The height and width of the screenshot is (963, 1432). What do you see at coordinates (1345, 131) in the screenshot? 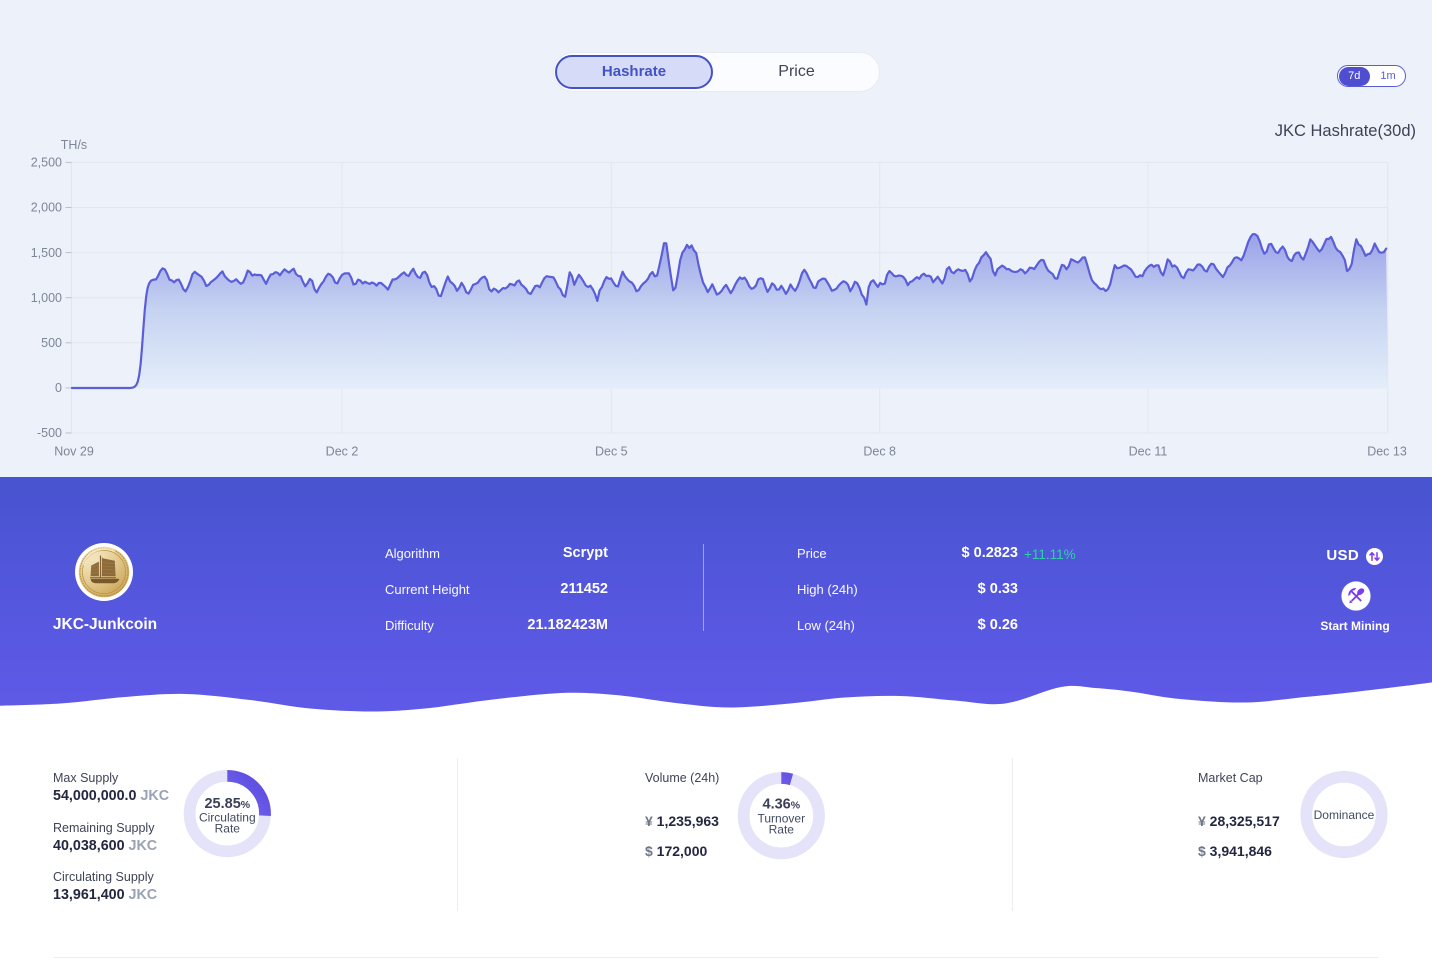
I see `svg-text: JKC Hashrate(30d)` at bounding box center [1345, 131].